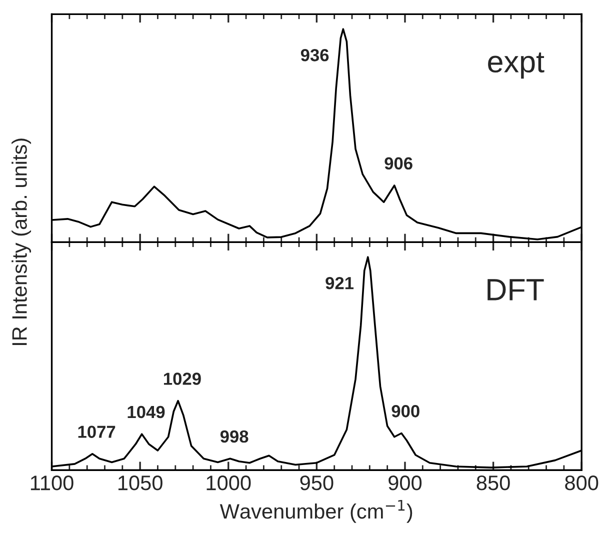 This screenshot has height=546, width=609. Describe the element at coordinates (182, 378) in the screenshot. I see `annotation: 1029` at that location.